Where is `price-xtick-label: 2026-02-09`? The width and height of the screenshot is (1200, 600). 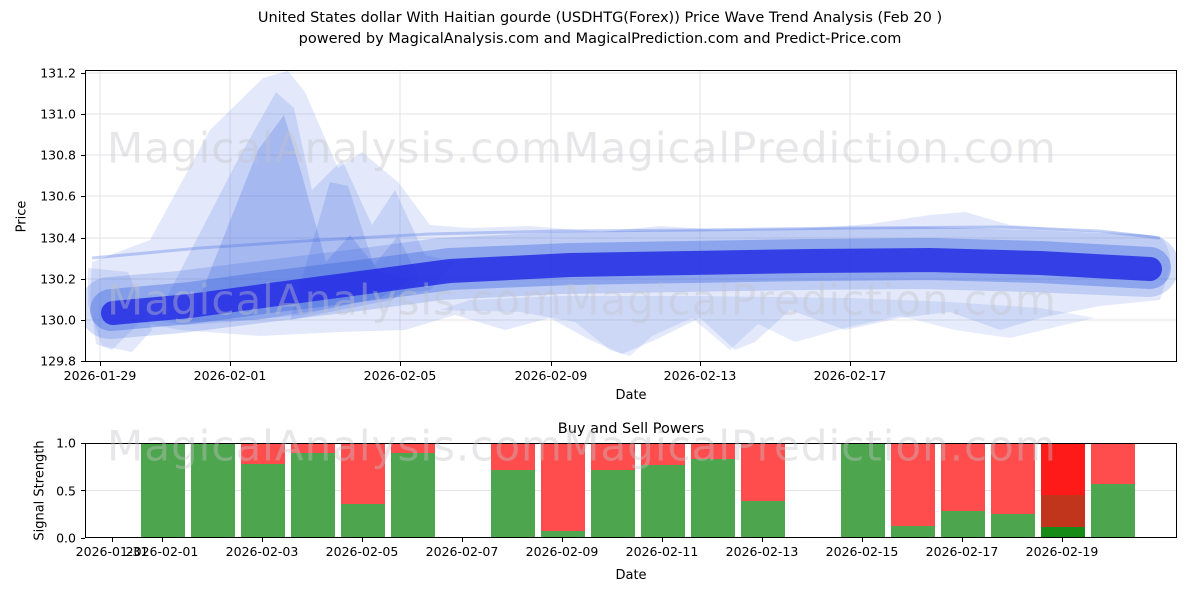
price-xtick-label: 2026-02-09 is located at coordinates (551, 375).